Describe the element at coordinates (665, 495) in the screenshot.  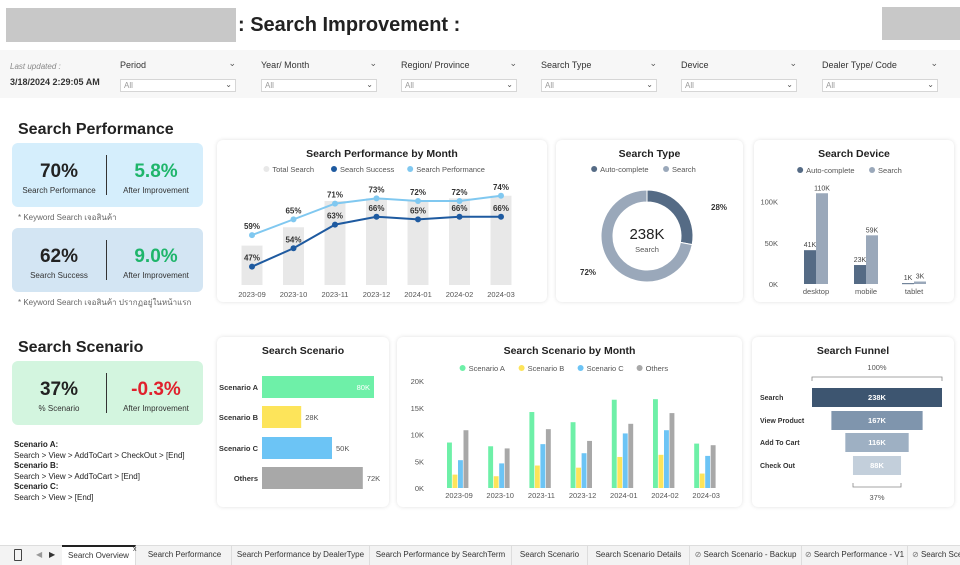
I see `x-tick-label: 2024-02` at that location.